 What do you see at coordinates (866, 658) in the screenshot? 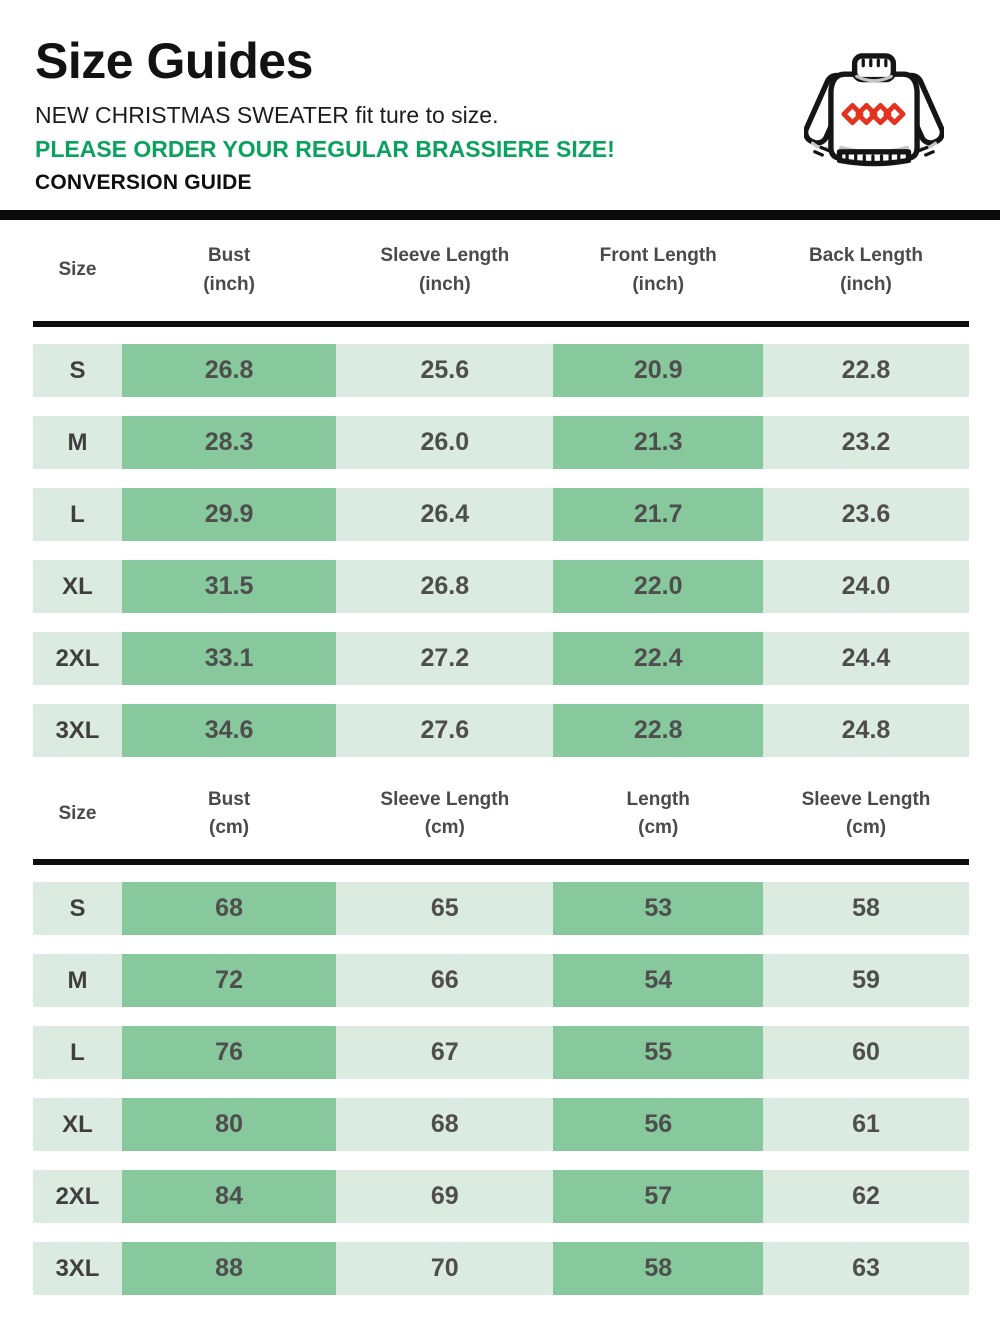
I see `measurement-cell: 24.4` at bounding box center [866, 658].